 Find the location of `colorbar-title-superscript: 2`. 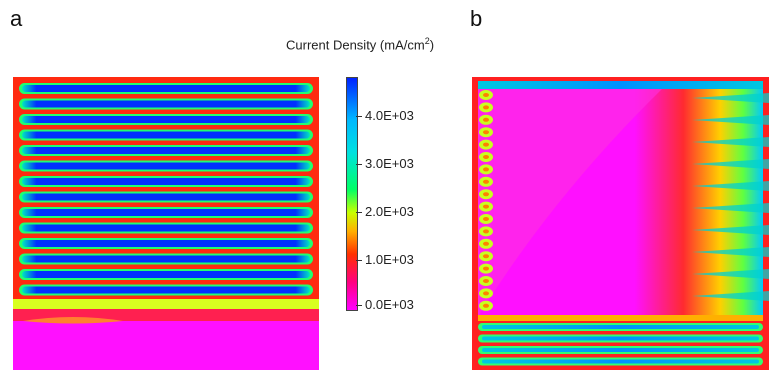

colorbar-title-superscript: 2 is located at coordinates (427, 41).